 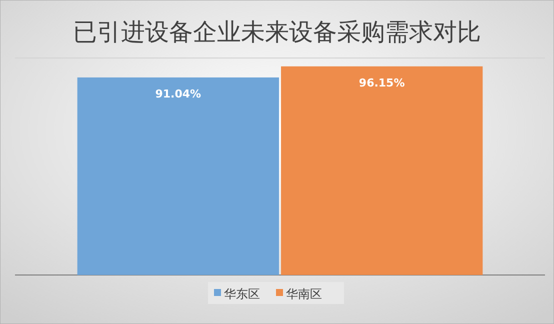 I want to click on data-label: 91.04%, so click(x=178, y=93).